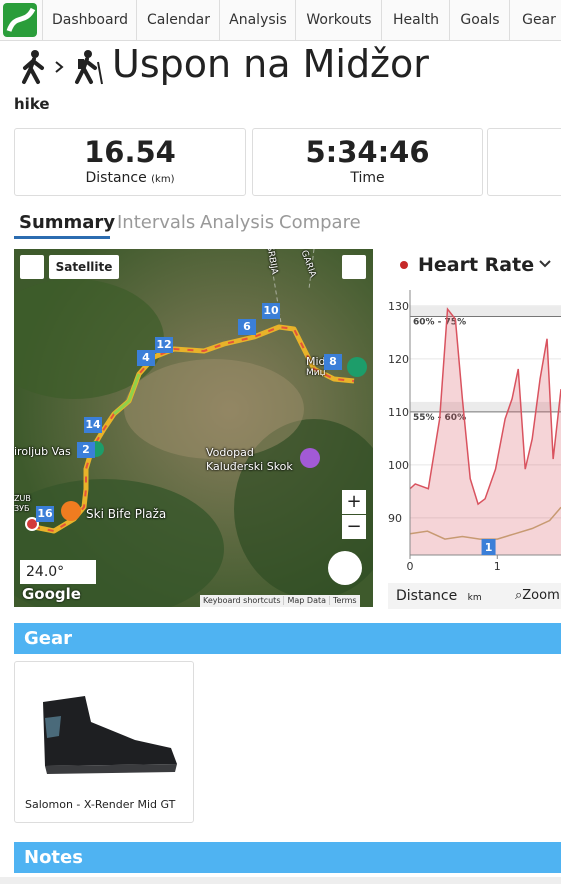 The image size is (561, 884). I want to click on gear-heading: Gear, so click(48, 638).